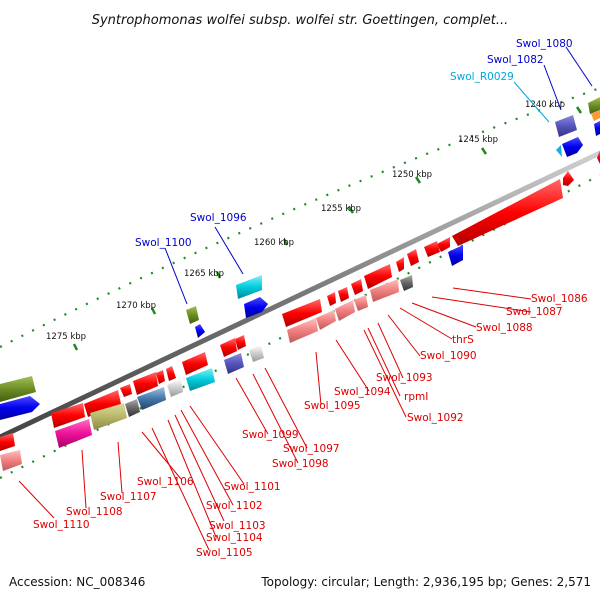  I want to click on gene-label: Swol_1096, so click(218, 218).